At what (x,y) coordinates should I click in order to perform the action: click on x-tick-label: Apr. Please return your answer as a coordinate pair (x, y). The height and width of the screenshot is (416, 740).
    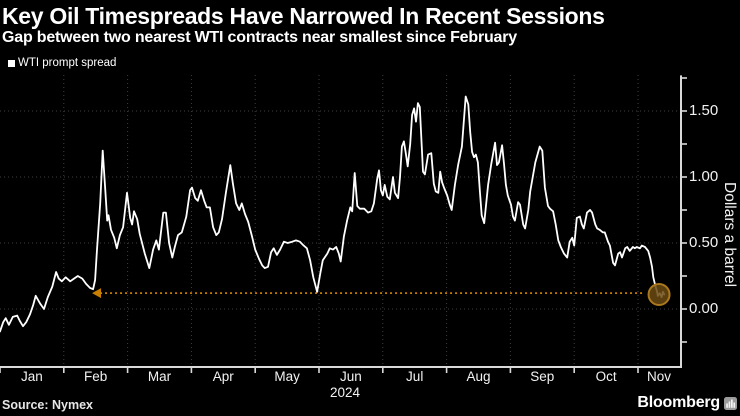
    Looking at the image, I should click on (223, 376).